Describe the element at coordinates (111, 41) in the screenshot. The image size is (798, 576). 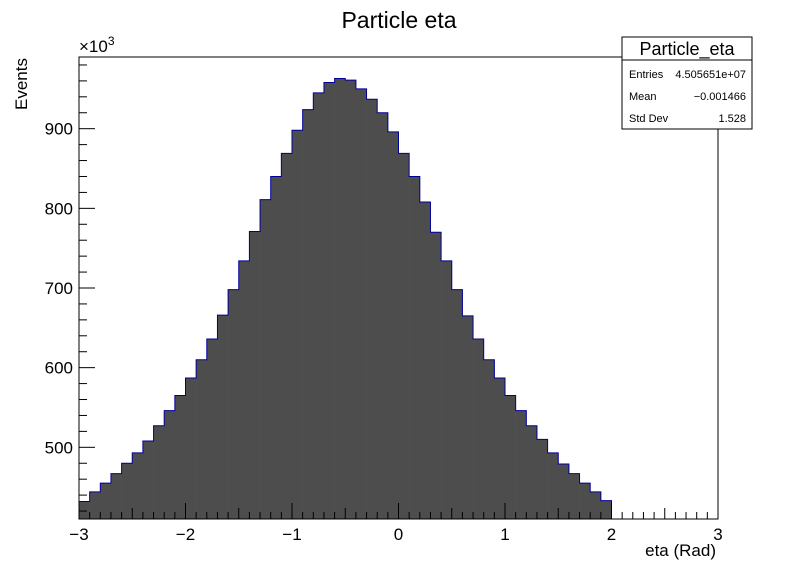
I see `y-multiplier-exponent: 3` at that location.